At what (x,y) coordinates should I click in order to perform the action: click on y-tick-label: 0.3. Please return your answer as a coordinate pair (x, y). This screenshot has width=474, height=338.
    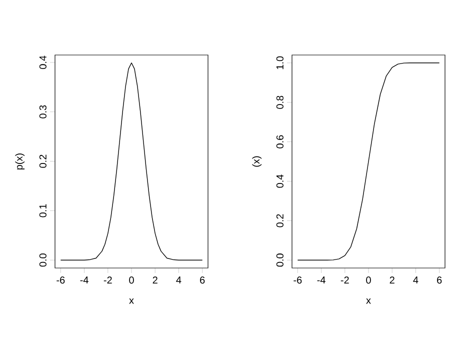
    Looking at the image, I should click on (42, 111).